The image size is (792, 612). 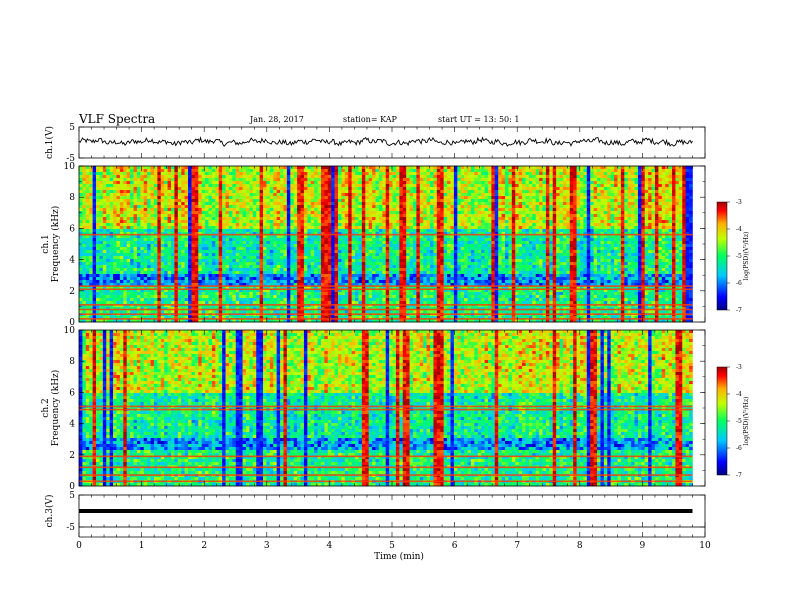 What do you see at coordinates (142, 546) in the screenshot?
I see `xtick-label: 1` at bounding box center [142, 546].